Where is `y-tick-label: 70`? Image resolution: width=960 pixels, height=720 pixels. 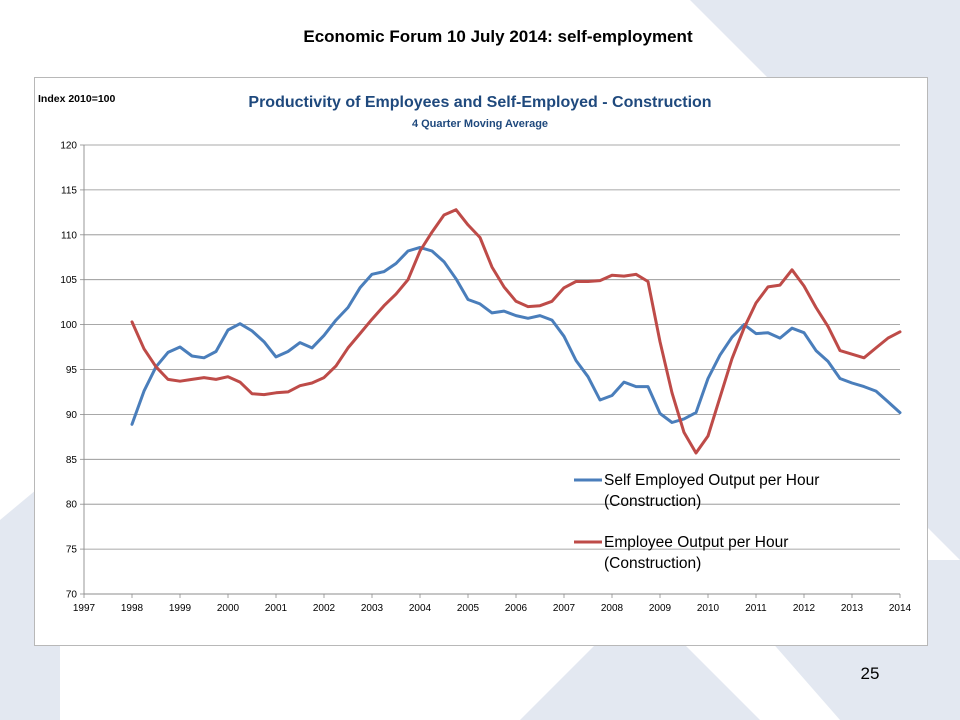 y-tick-label: 70 is located at coordinates (72, 595).